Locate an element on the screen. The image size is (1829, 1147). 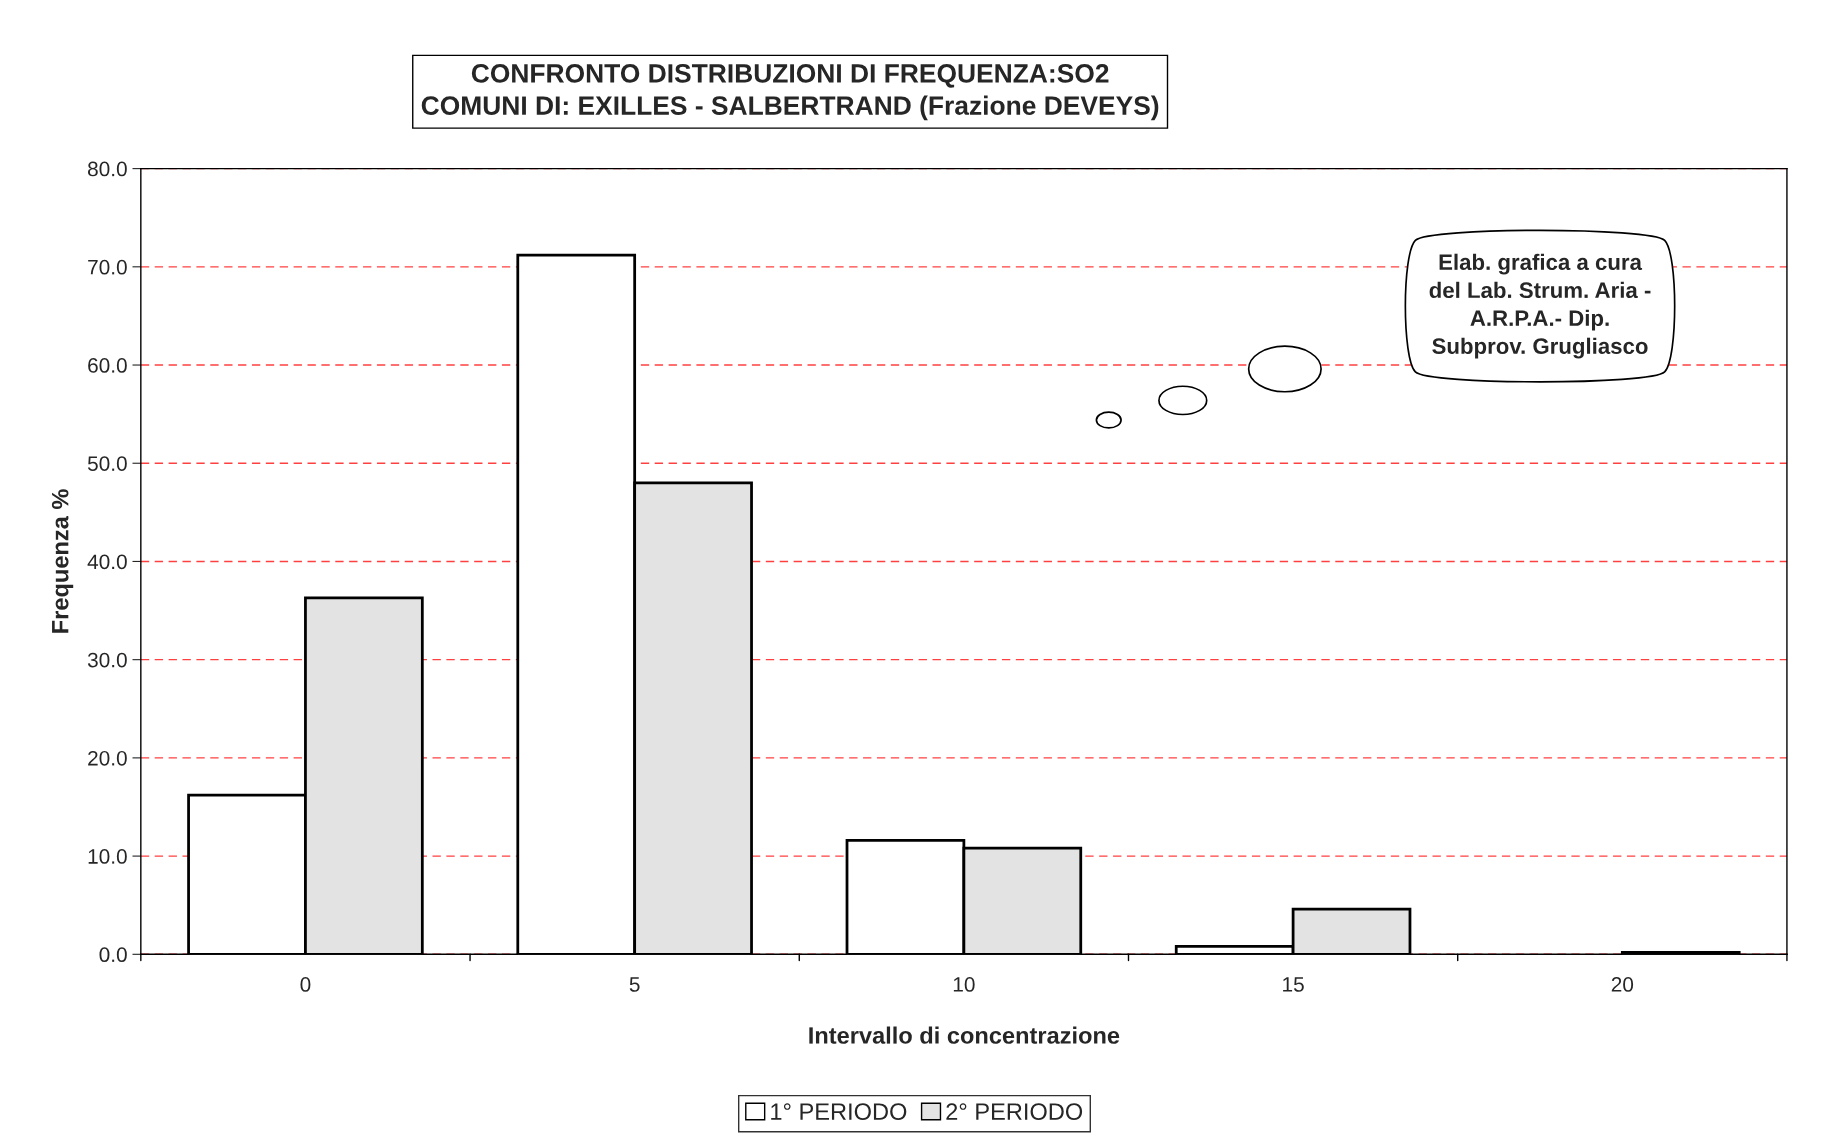
y-tick-label: 10.0 is located at coordinates (107, 856).